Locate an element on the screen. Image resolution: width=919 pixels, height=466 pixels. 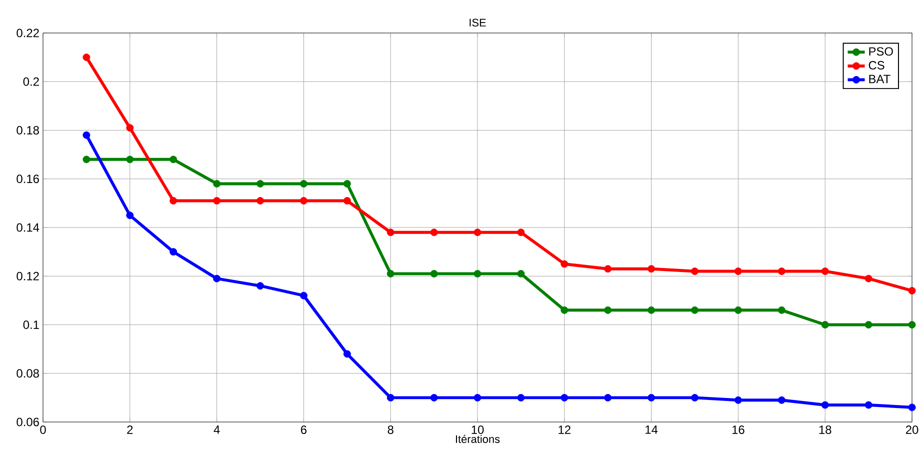
legend-label: PSO is located at coordinates (881, 51).